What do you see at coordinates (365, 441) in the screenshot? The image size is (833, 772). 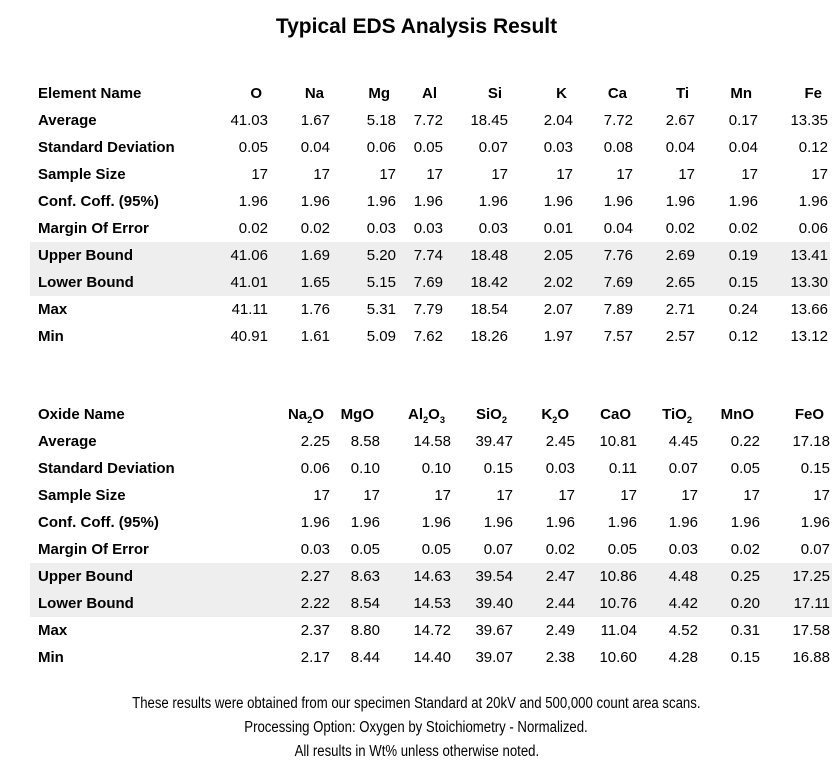 I see `cell-value: 8.58` at bounding box center [365, 441].